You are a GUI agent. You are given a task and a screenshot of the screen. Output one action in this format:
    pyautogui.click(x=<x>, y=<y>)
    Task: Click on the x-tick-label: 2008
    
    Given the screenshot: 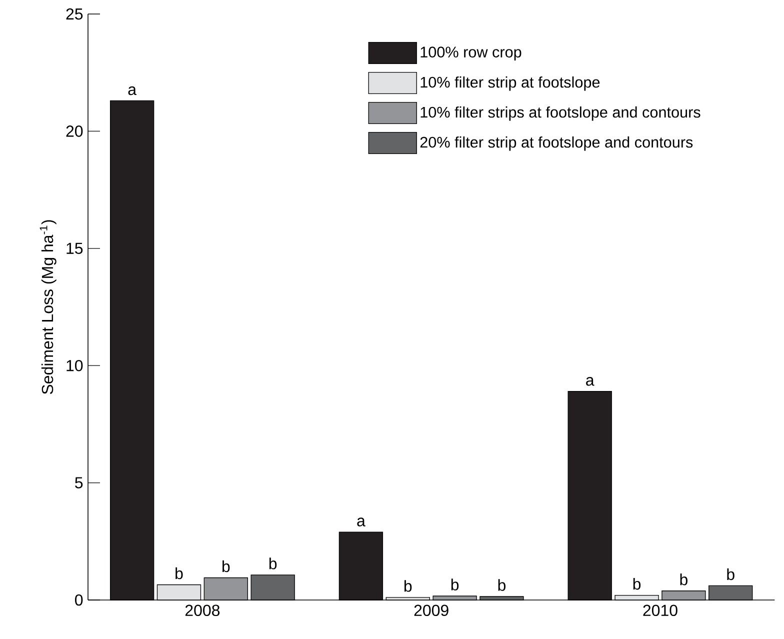 What is the action you would take?
    pyautogui.click(x=202, y=610)
    